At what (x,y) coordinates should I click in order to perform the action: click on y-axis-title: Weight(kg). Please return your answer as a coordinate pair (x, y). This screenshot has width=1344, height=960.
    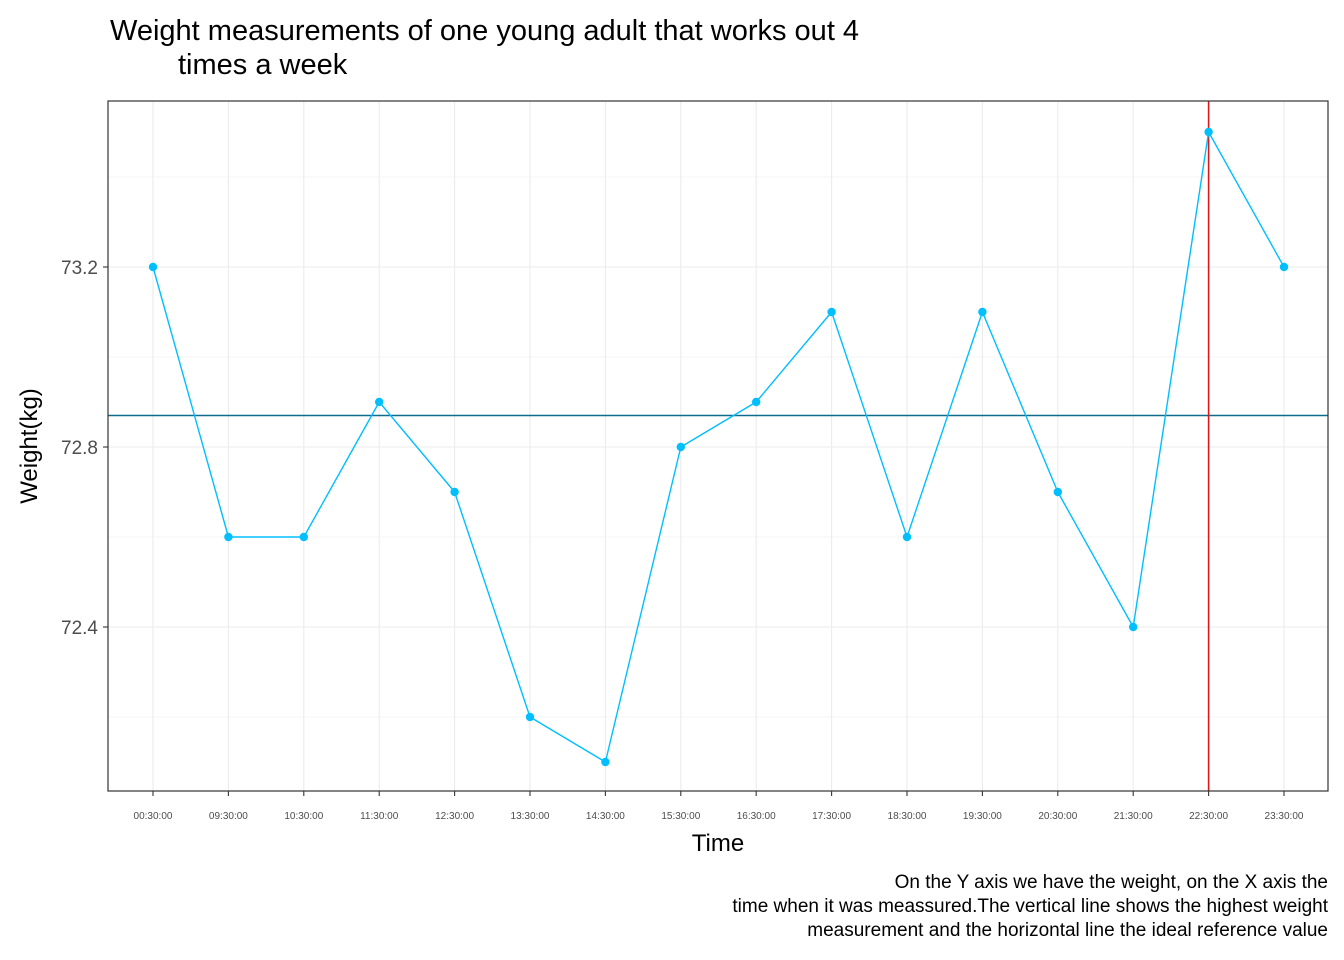
    Looking at the image, I should click on (29, 446).